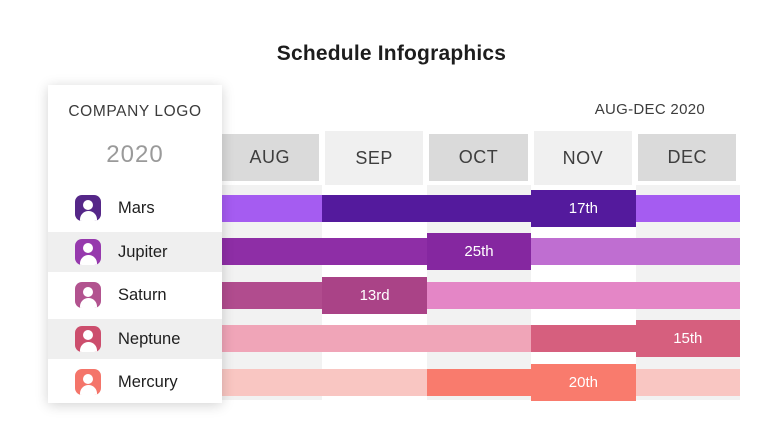  Describe the element at coordinates (583, 158) in the screenshot. I see `month-header-nov: NOV` at that location.